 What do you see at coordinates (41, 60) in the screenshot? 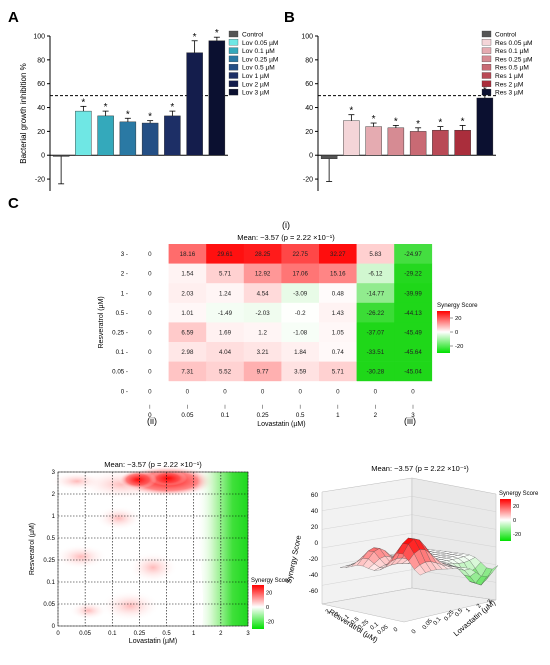
I see `y-tick-label: 80` at bounding box center [41, 60].